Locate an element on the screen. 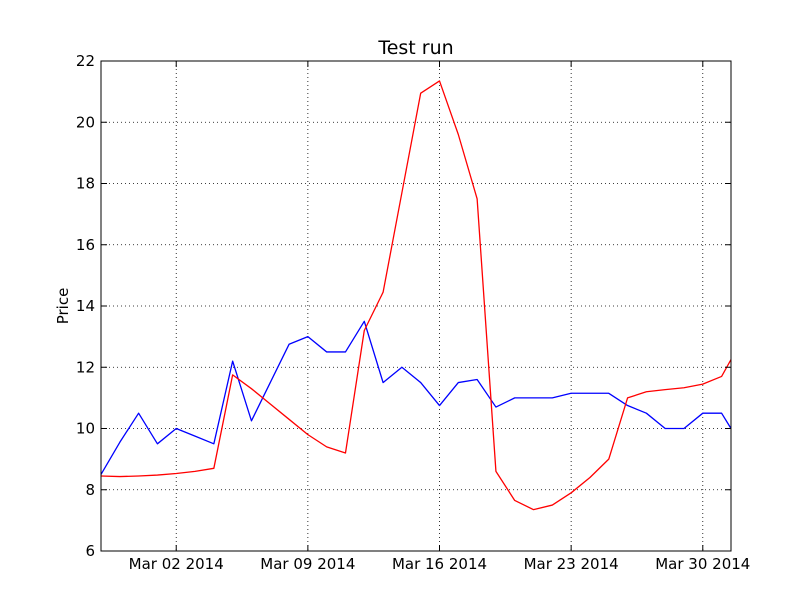 Image resolution: width=812 pixels, height=616 pixels. x-tick-label: Mar 30 2014 is located at coordinates (702, 564).